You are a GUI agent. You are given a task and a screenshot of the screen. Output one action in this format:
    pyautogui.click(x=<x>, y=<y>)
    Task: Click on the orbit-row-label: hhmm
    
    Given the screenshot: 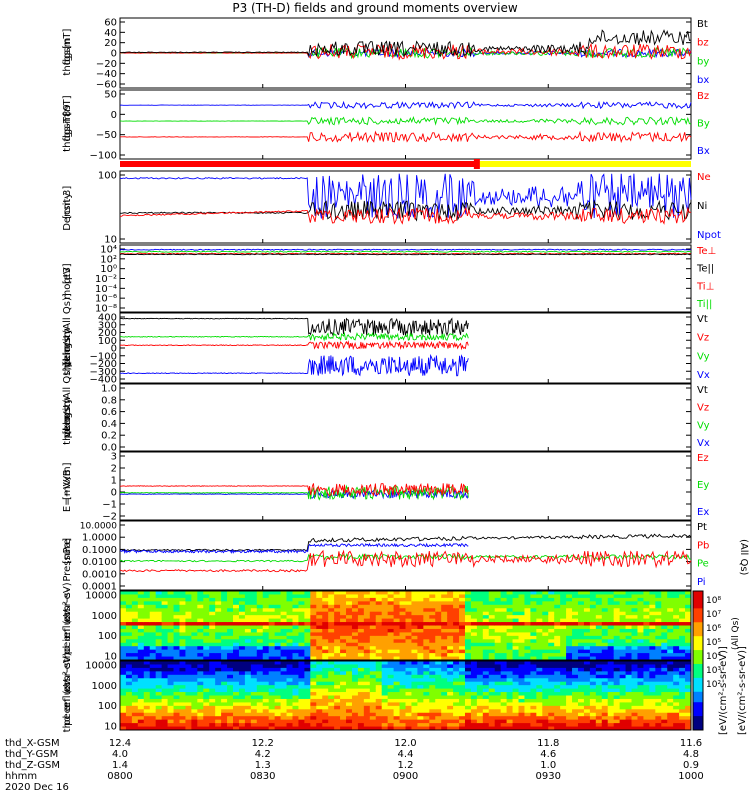 What is the action you would take?
    pyautogui.click(x=21, y=776)
    